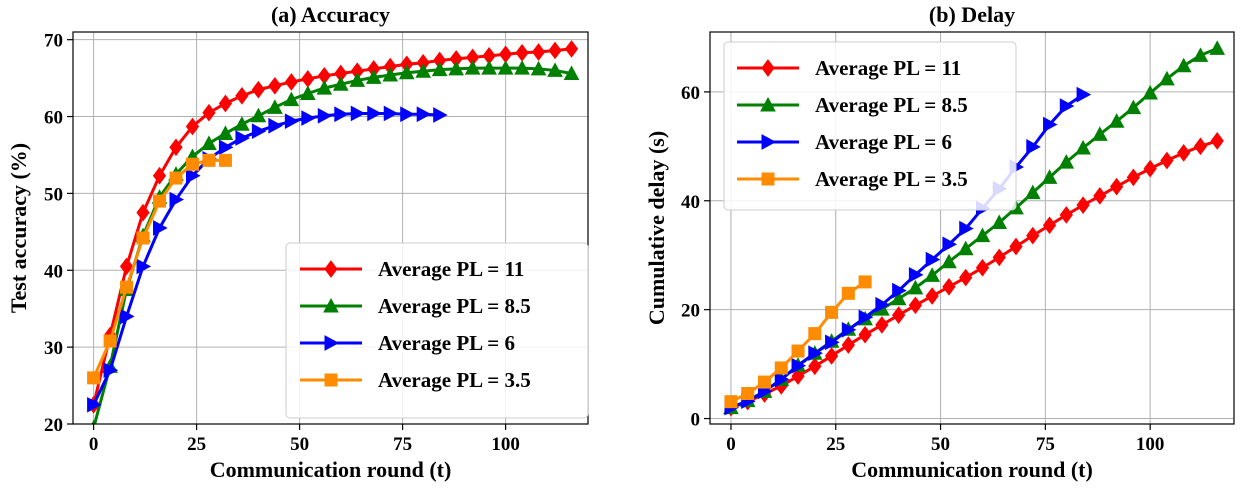  I want to click on legend-label: Average PL = 8.5, so click(454, 306).